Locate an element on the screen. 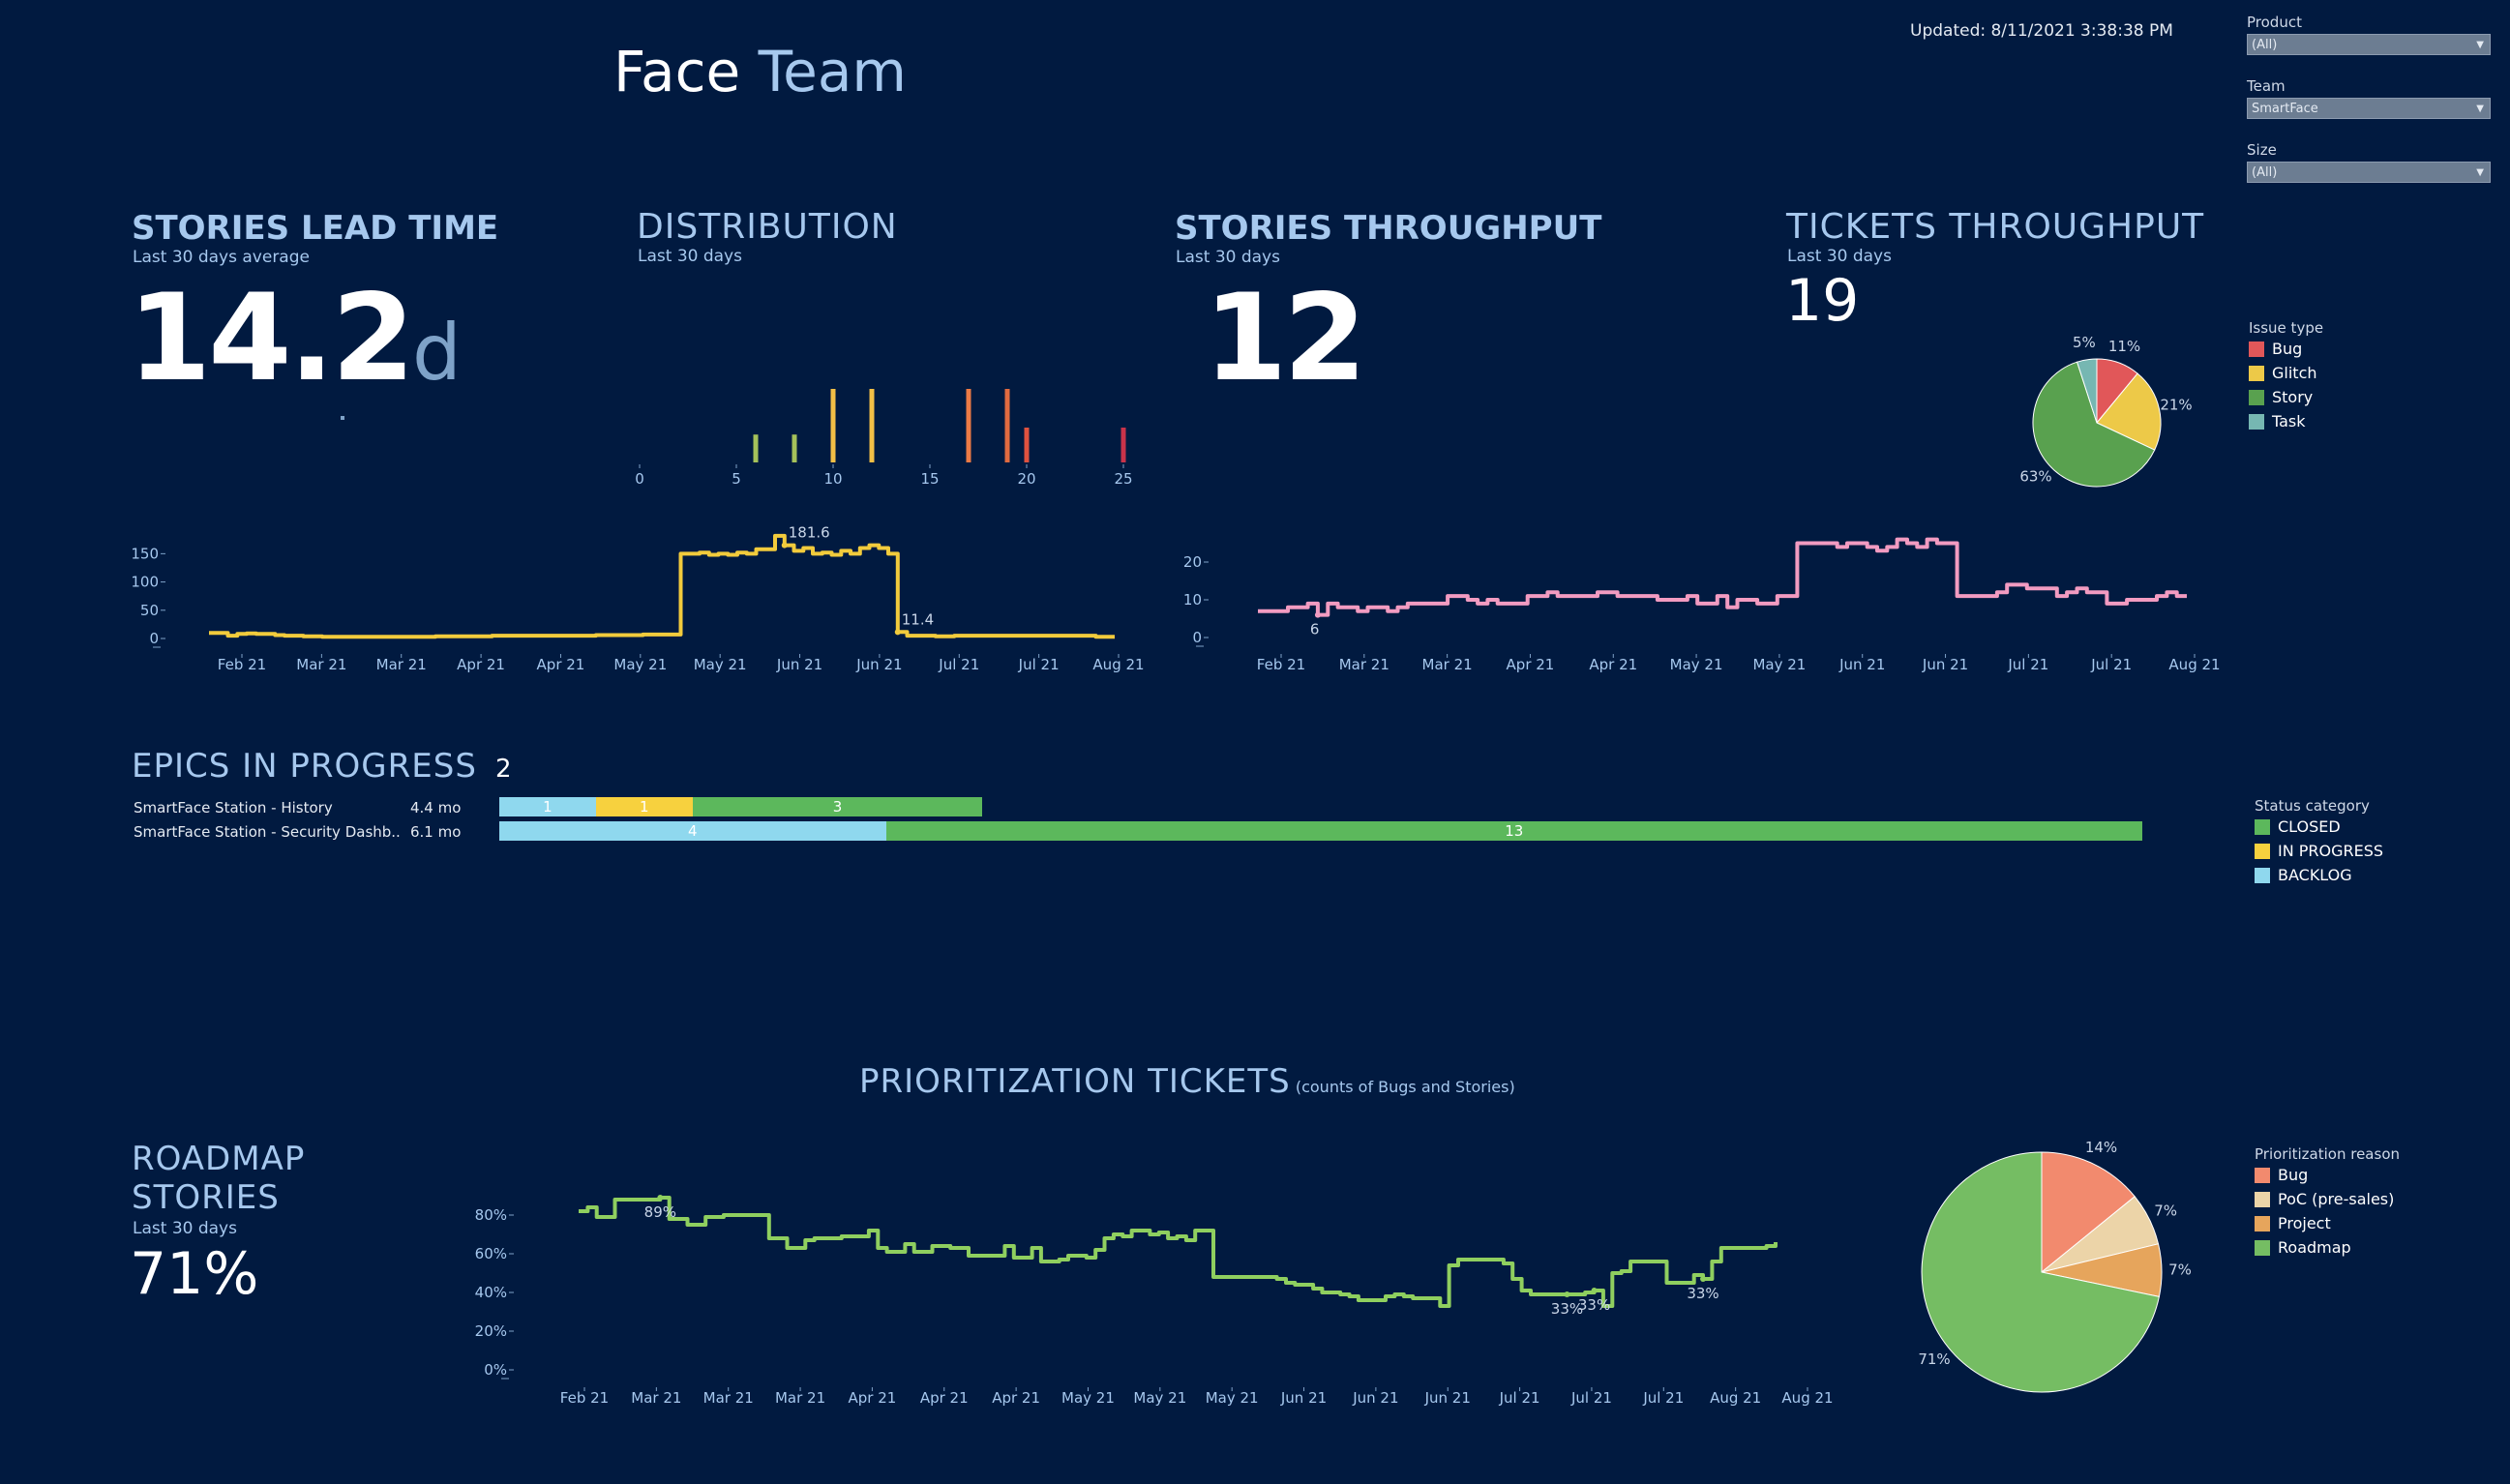  product-select-value: (All) is located at coordinates (2265, 45).